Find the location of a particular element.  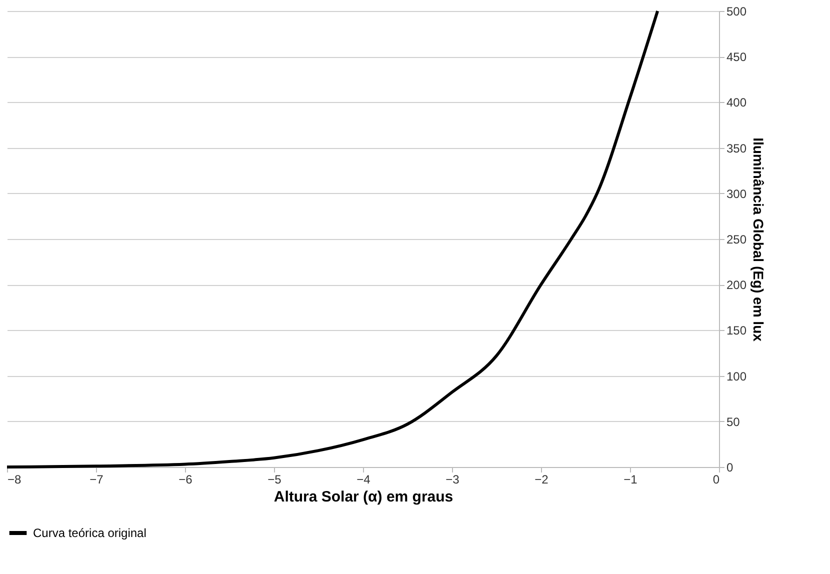

legend-label: Curva teórica original is located at coordinates (89, 533).